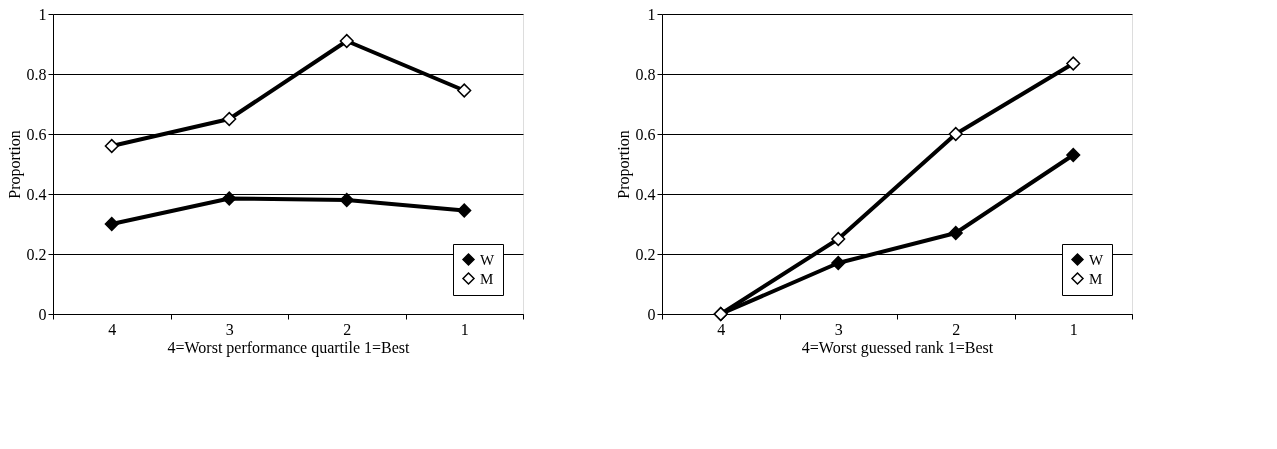  Describe the element at coordinates (289, 347) in the screenshot. I see `x-axis-title: 4=Worst performance quartile 1=Best` at that location.